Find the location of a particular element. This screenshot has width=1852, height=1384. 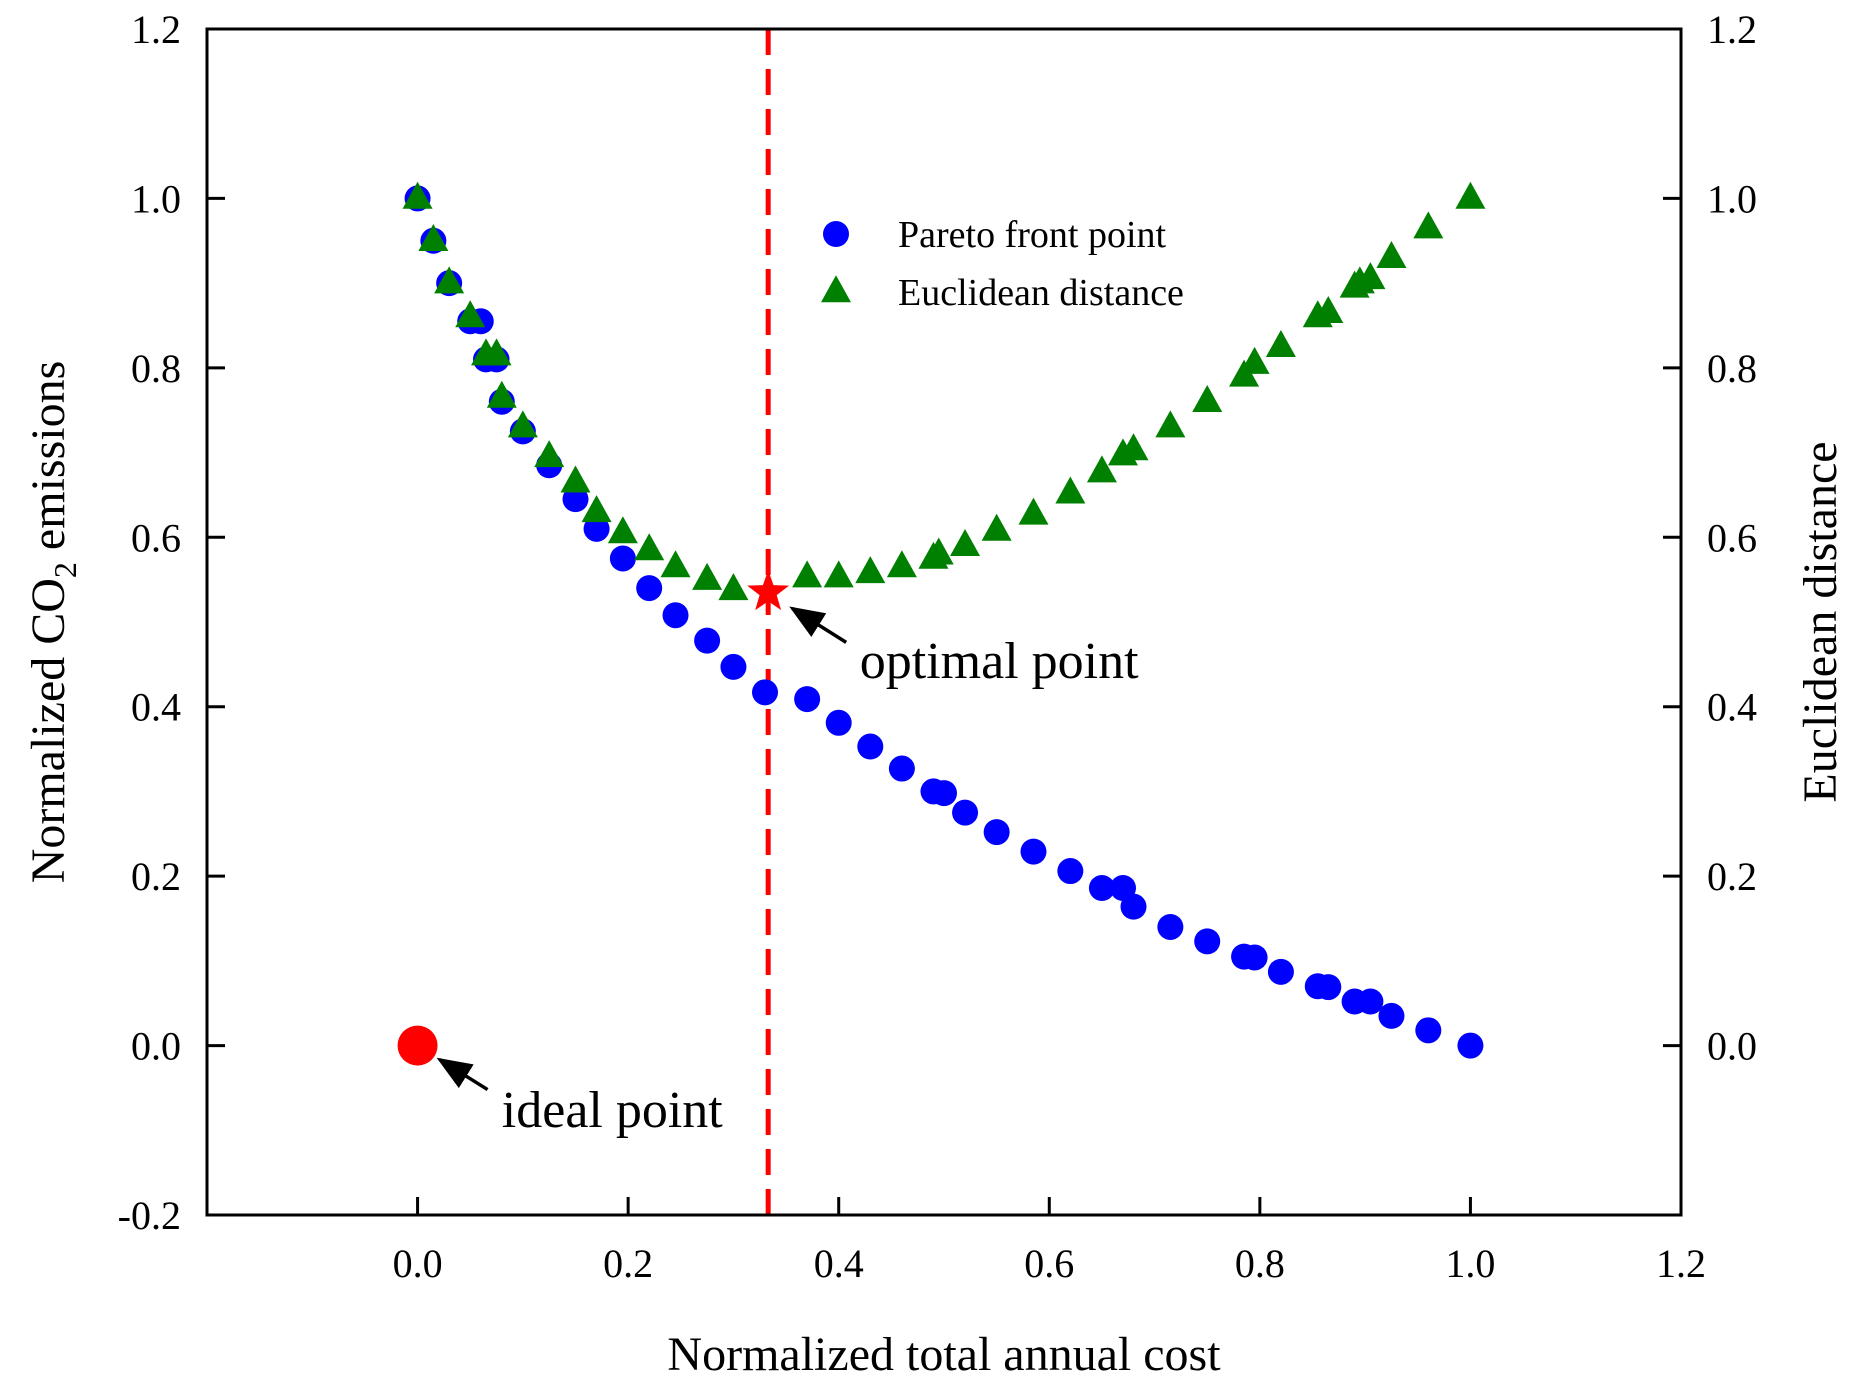

y-tick-label-right: 1.2 is located at coordinates (1732, 29).